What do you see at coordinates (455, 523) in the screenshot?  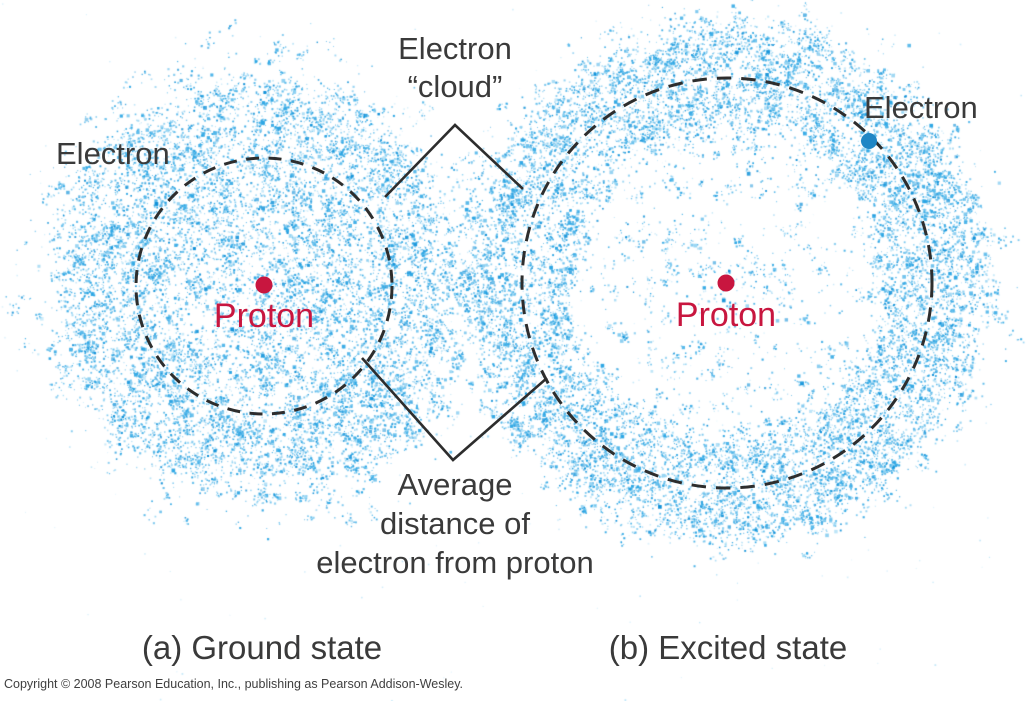 I see `average-distance-label: Average distance of electron from proton` at bounding box center [455, 523].